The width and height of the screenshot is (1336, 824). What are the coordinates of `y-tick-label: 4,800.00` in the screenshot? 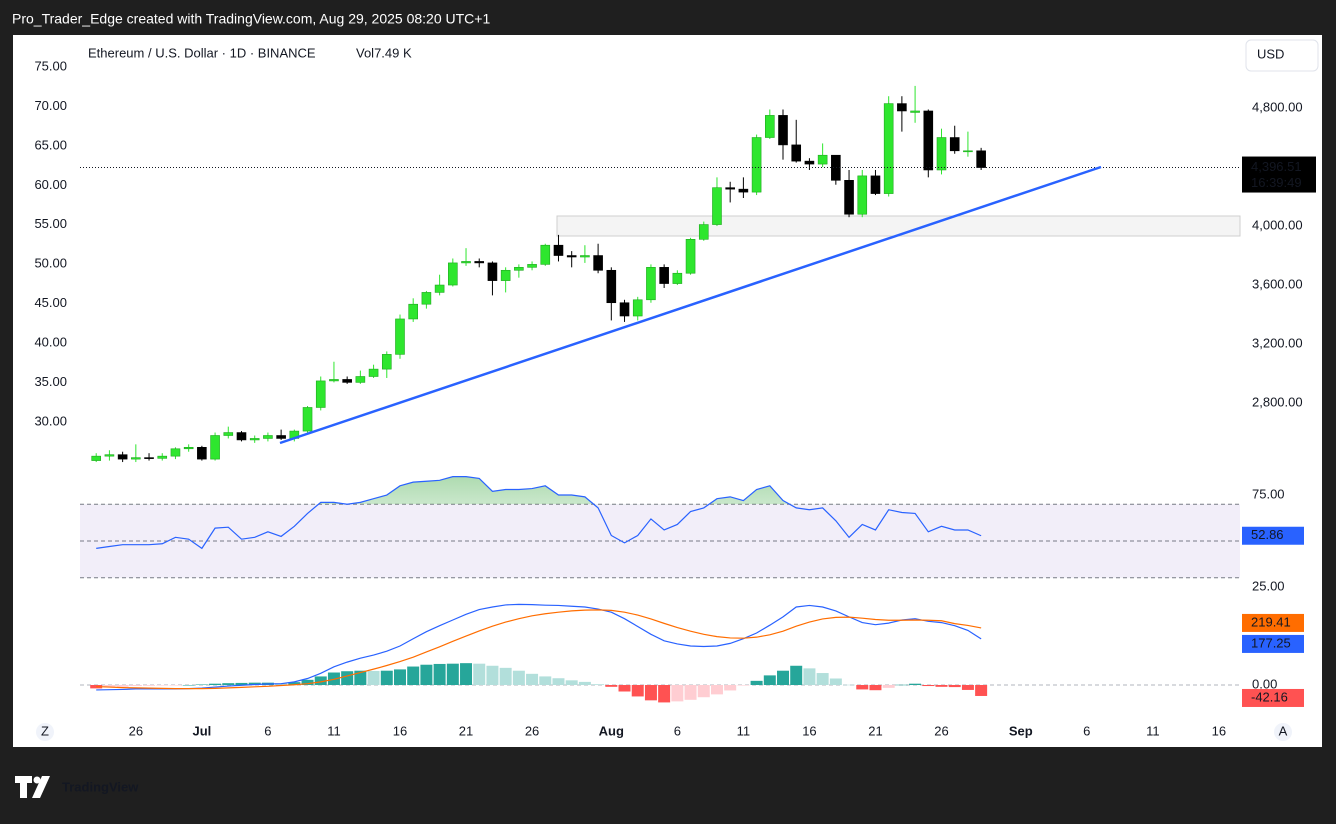 It's located at (1277, 106).